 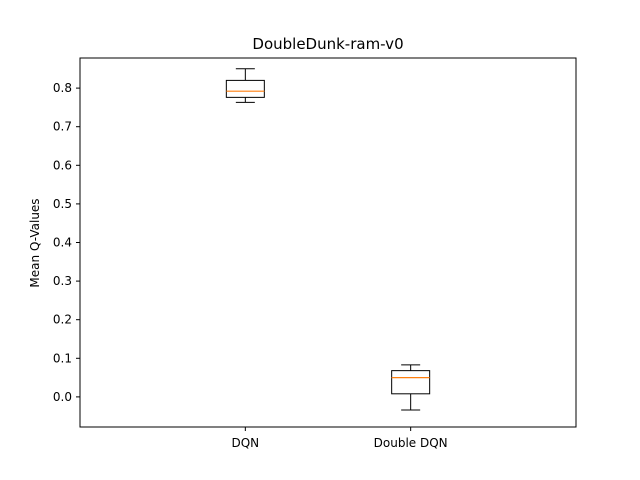 I want to click on y-tick-label: 0.3, so click(x=62, y=281).